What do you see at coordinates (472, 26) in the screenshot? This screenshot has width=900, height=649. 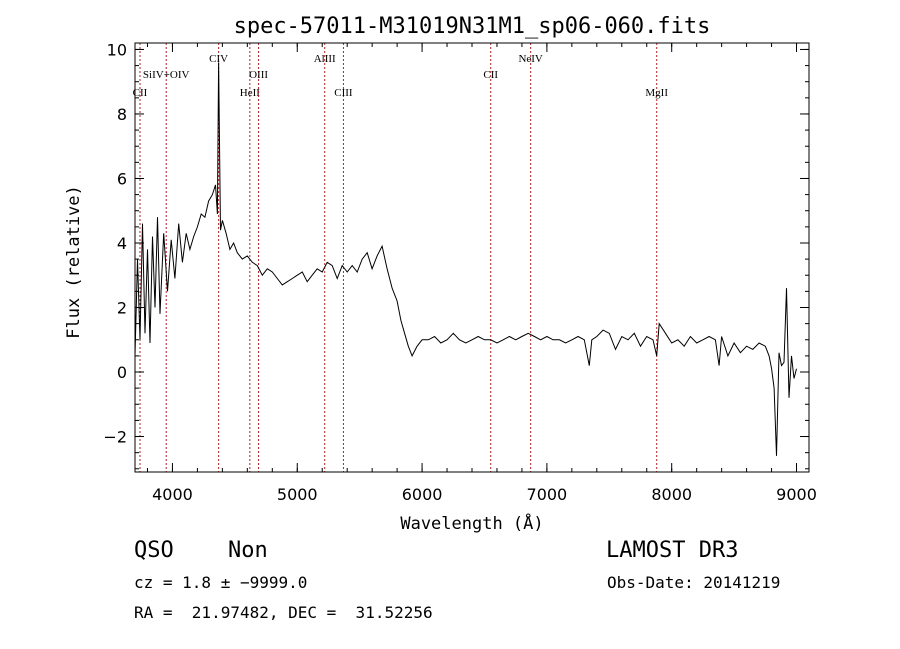 I see `chart-title: spec-57011-M31019N31M1_sp06-060.fits` at bounding box center [472, 26].